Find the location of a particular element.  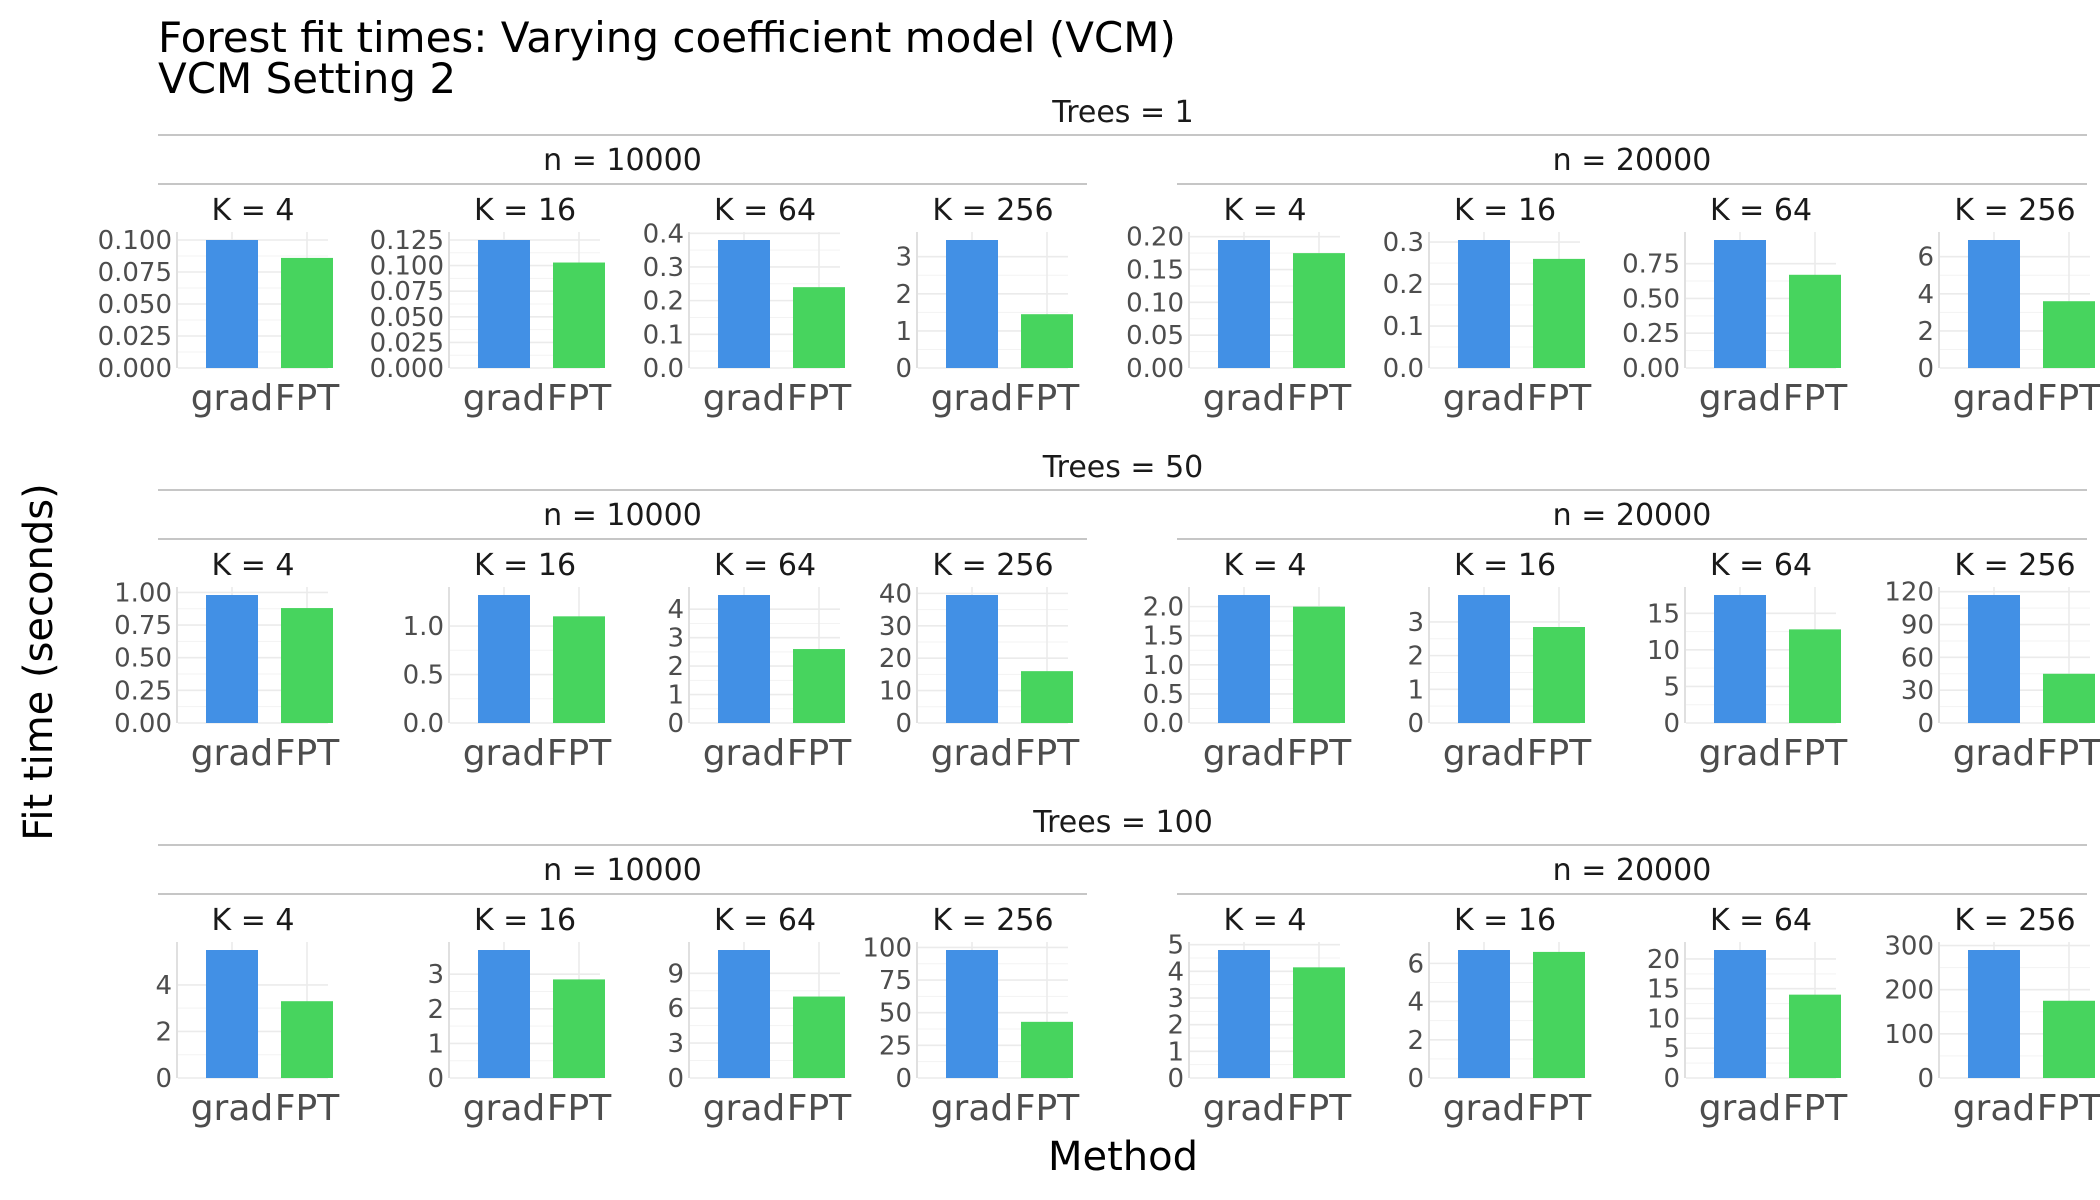

y-tick-label: 0.75 is located at coordinates (1651, 265).